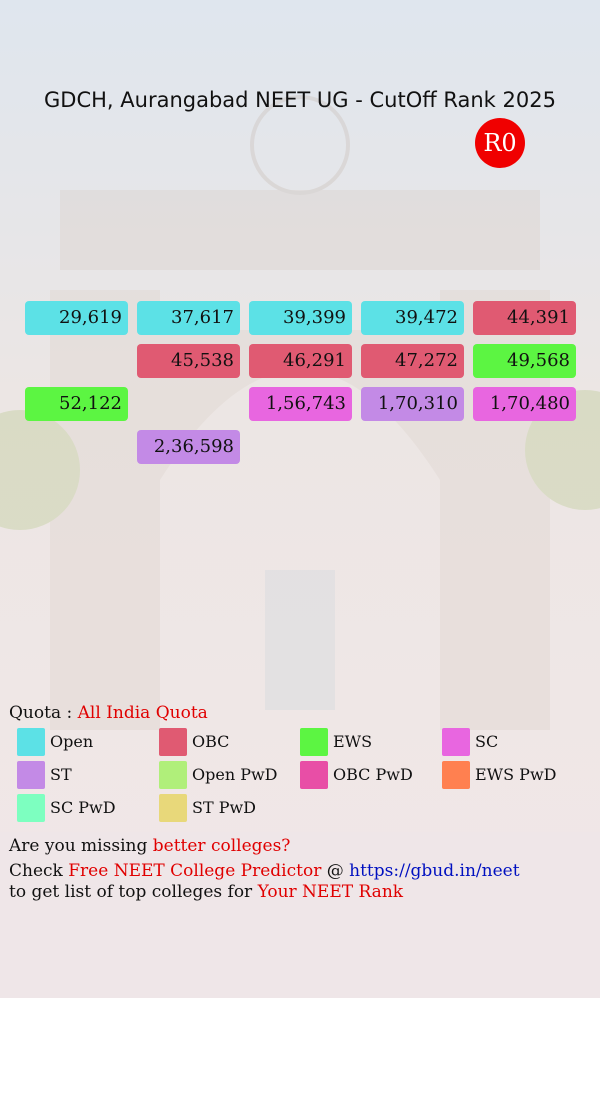 This screenshot has width=600, height=1110. Describe the element at coordinates (300, 318) in the screenshot. I see `rank-cell: 39,399` at that location.